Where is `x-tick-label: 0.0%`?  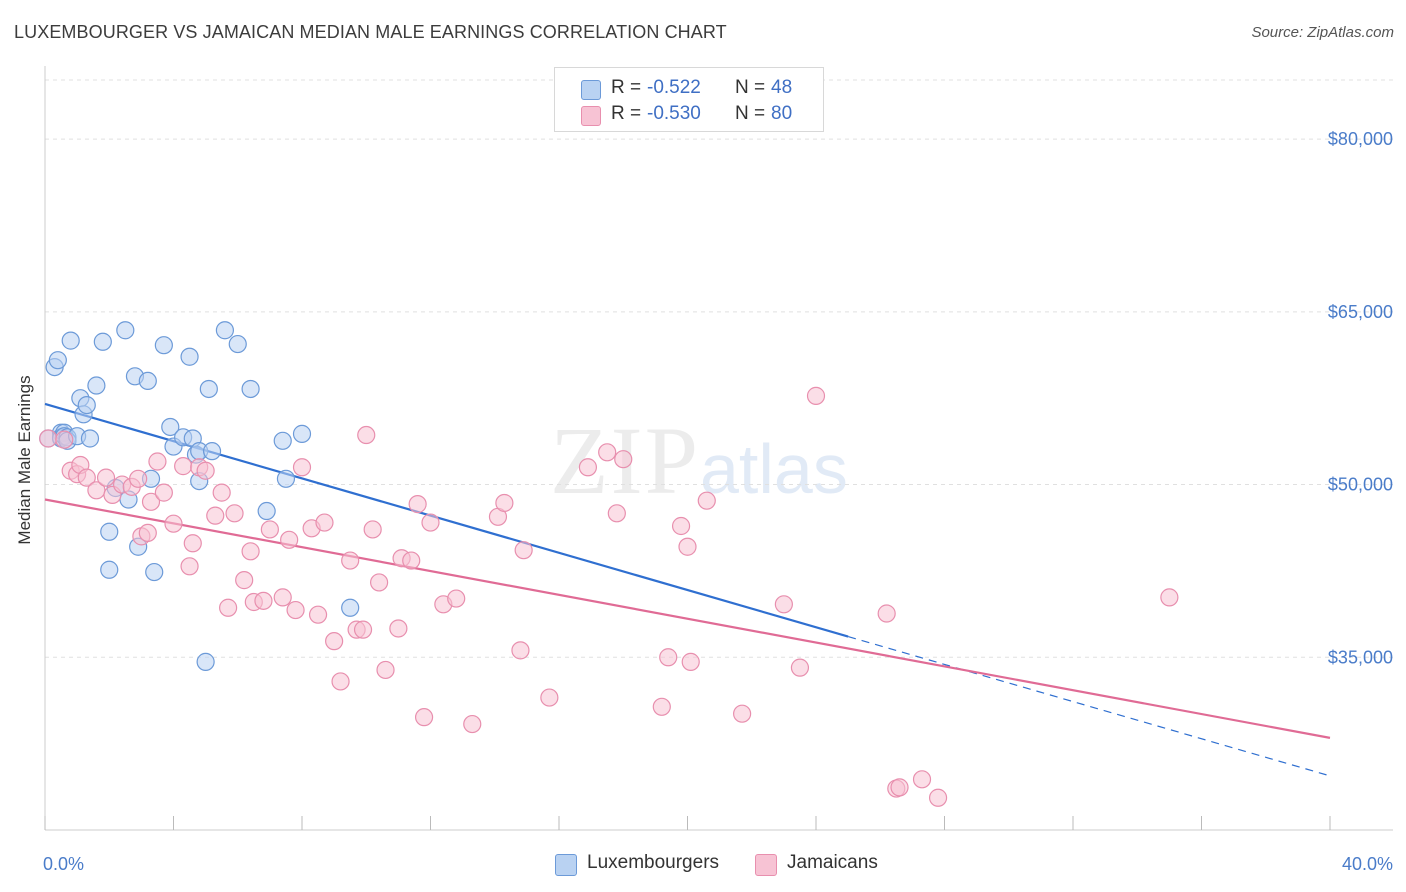
x-tick-label: 0.0% is located at coordinates (63, 864).